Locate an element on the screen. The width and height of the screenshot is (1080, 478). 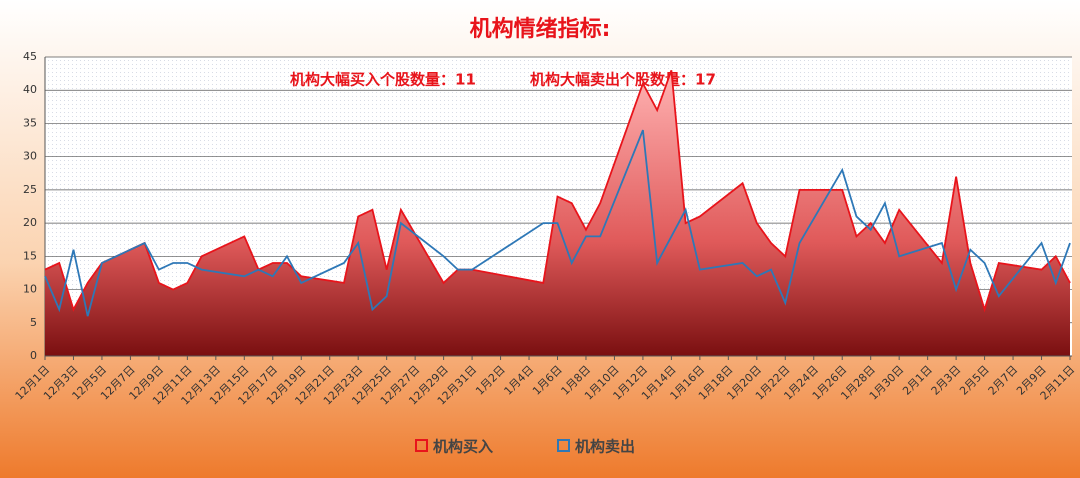
legend-label: 机构卖出 is located at coordinates (605, 447).